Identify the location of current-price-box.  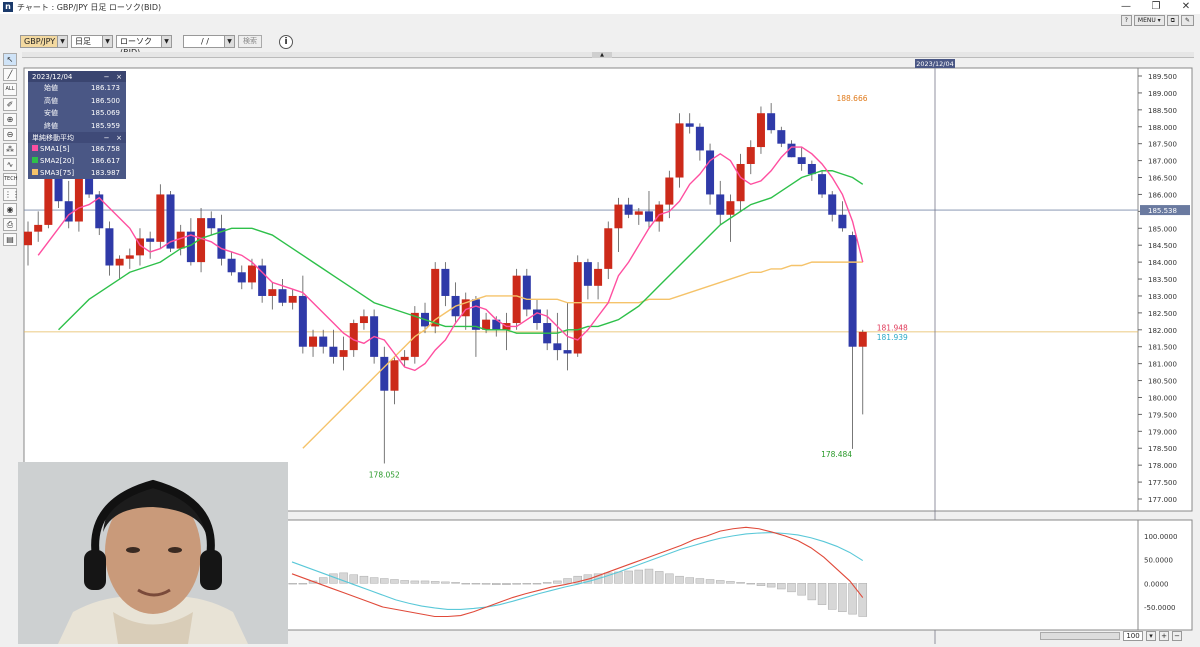
(1165, 210).